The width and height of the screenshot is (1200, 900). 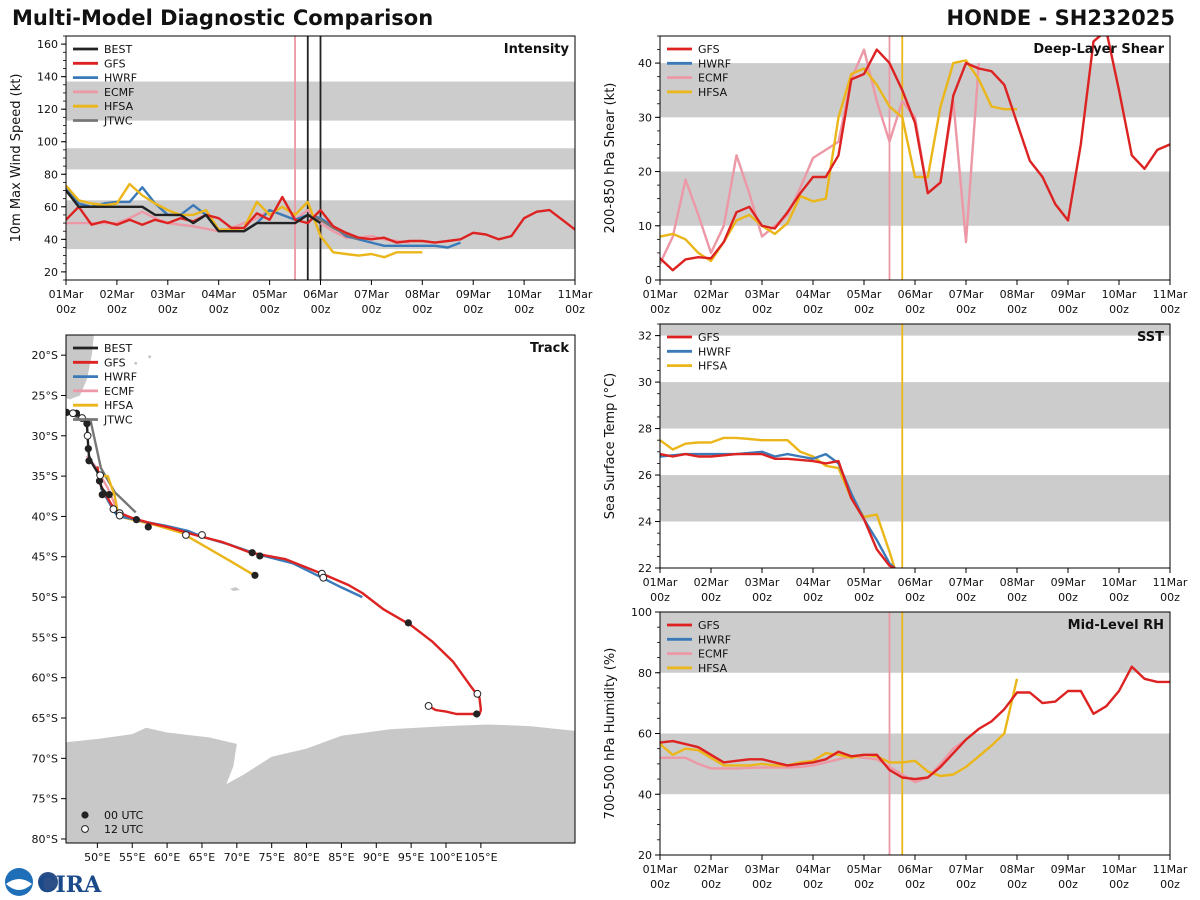 I want to click on y-tick-label: 25°S, so click(x=45, y=395).